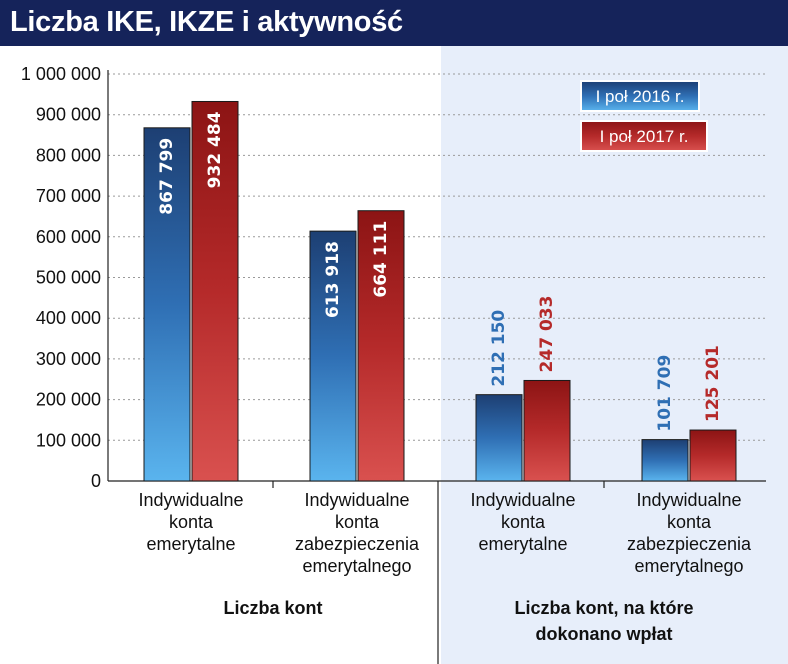  I want to click on group-label: Liczba kont, na które dokonano wpłat, so click(603, 621).